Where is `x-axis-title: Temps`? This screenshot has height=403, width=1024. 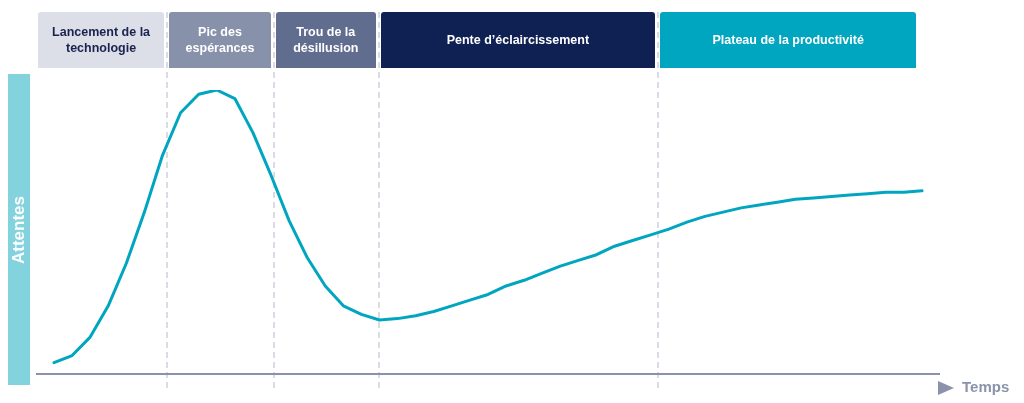 x-axis-title: Temps is located at coordinates (986, 386).